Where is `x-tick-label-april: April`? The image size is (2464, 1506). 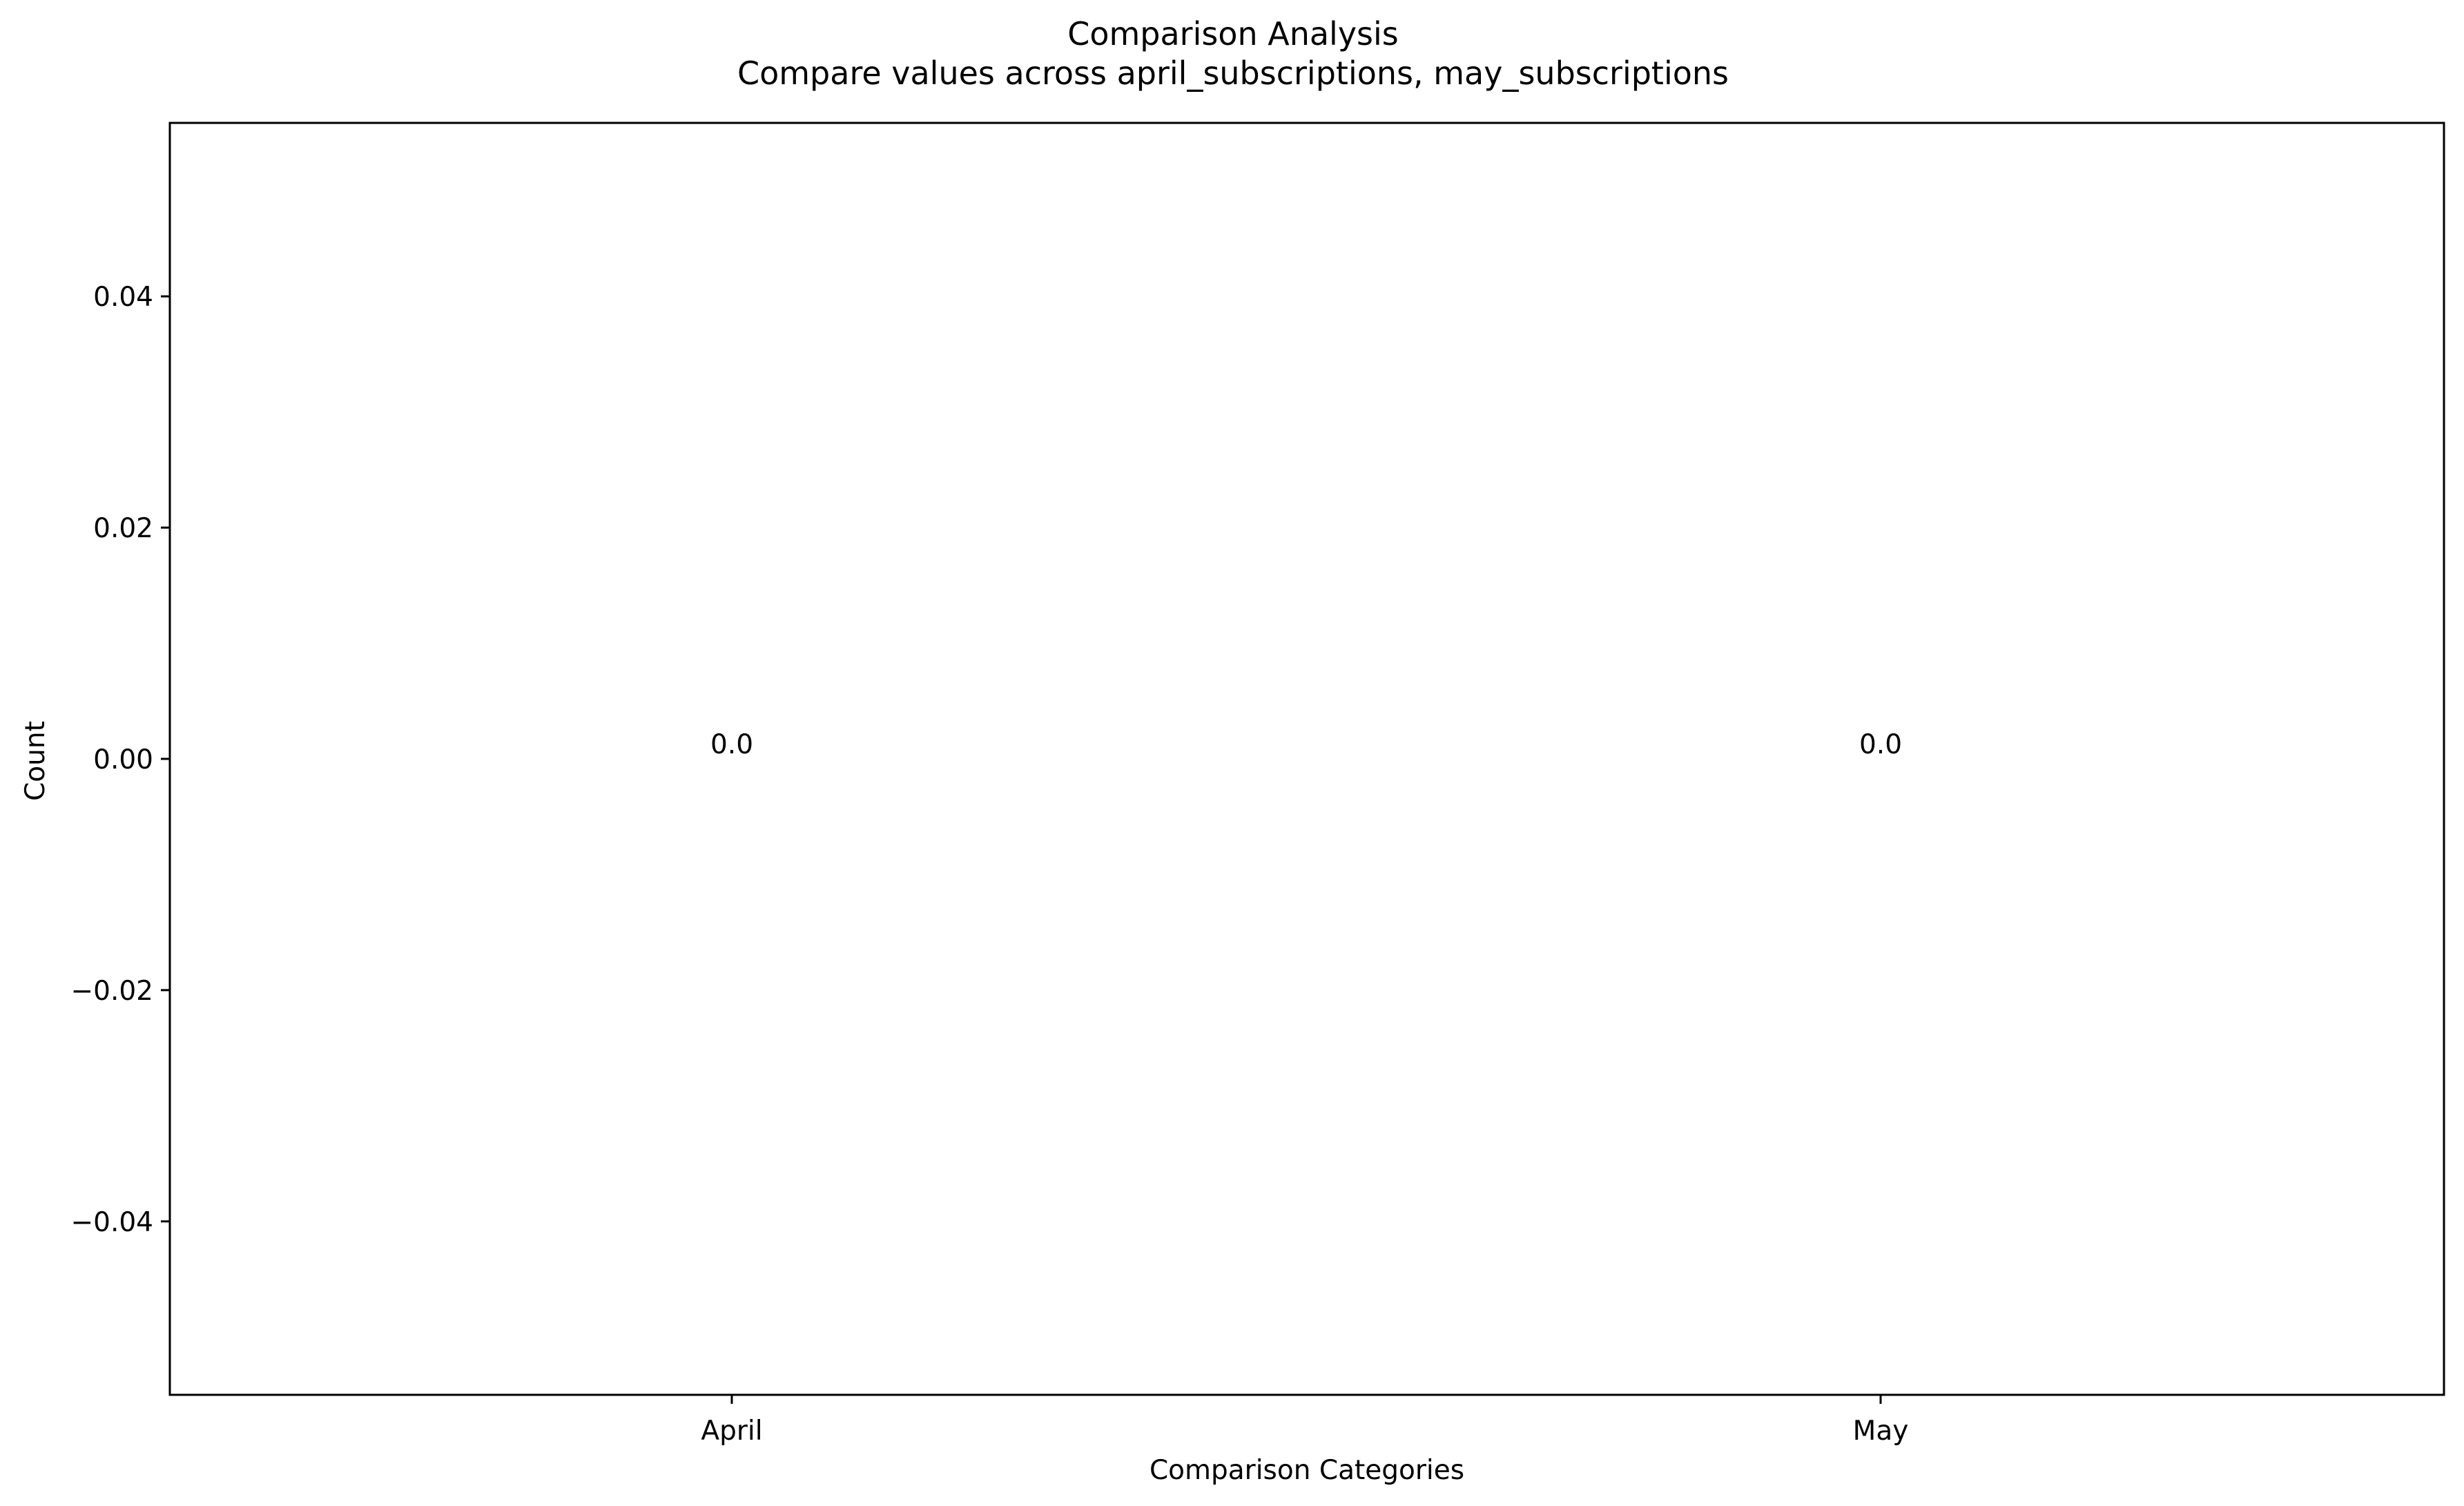 x-tick-label-april: April is located at coordinates (731, 1431).